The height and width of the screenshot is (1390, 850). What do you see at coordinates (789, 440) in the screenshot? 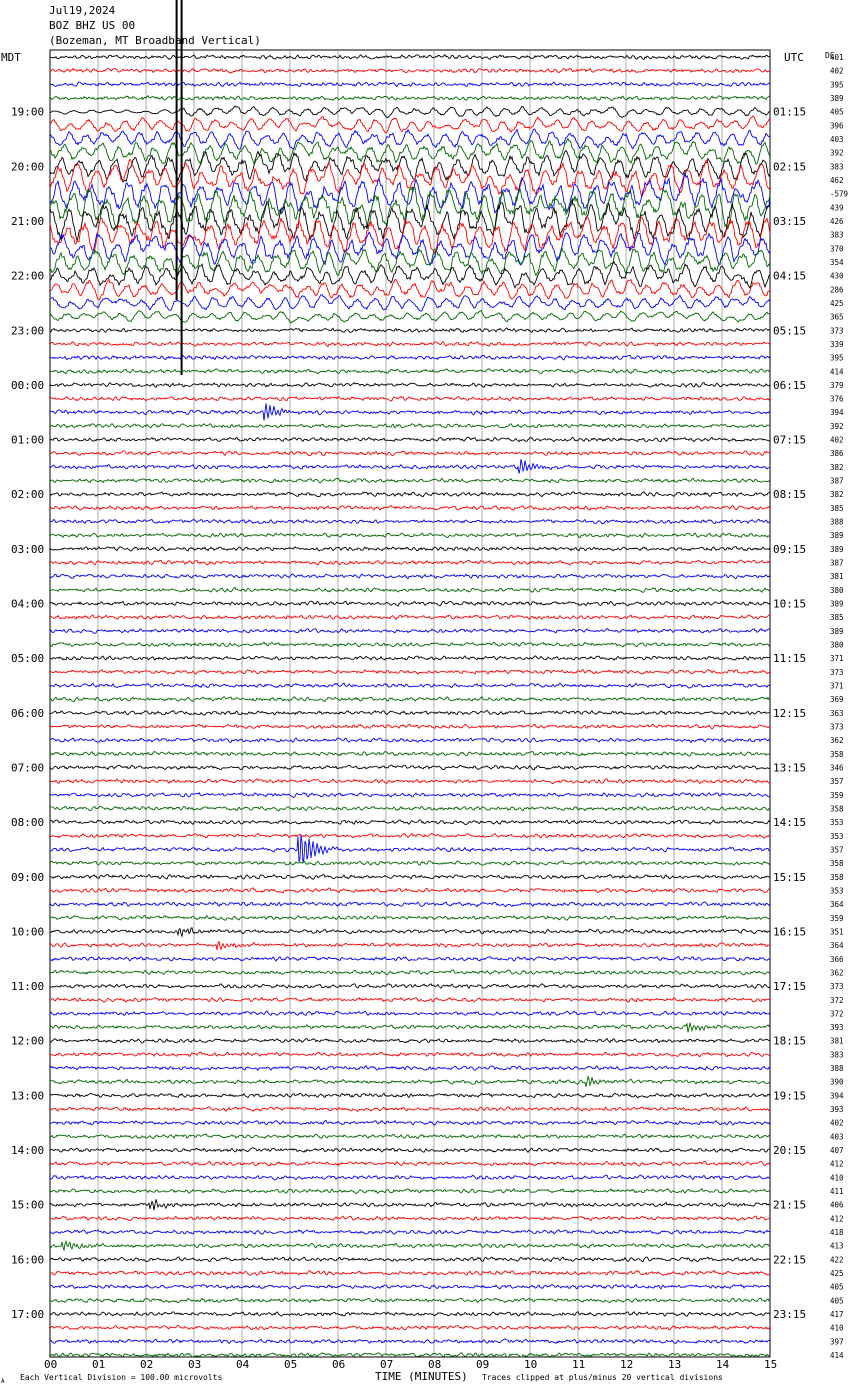
I see `right-hour-label: 07:15` at bounding box center [789, 440].